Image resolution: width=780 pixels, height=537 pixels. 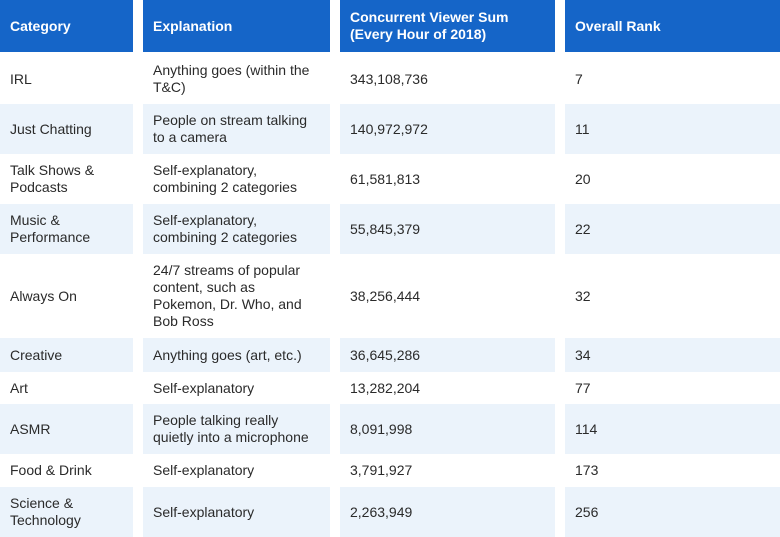 What do you see at coordinates (236, 129) in the screenshot?
I see `cell-explanation: People on stream talking to a camera` at bounding box center [236, 129].